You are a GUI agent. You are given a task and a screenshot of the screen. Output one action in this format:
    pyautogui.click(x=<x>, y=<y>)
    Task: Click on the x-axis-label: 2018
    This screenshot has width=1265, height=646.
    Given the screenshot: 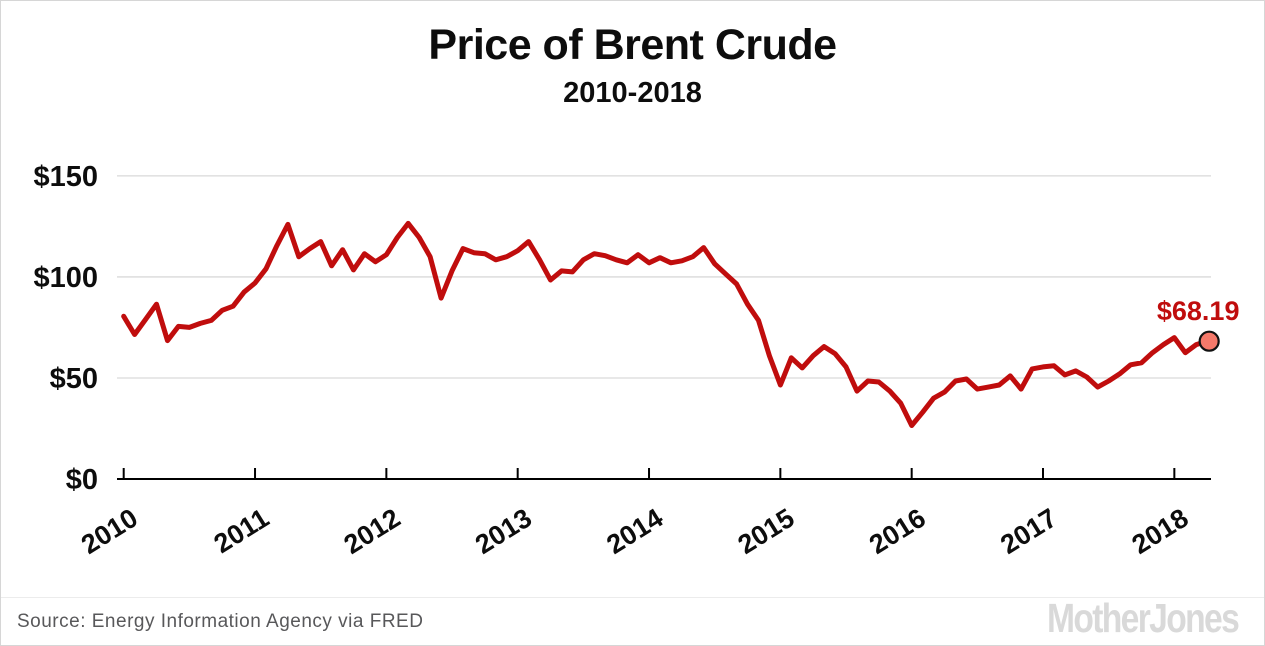 What is the action you would take?
    pyautogui.click(x=1160, y=531)
    